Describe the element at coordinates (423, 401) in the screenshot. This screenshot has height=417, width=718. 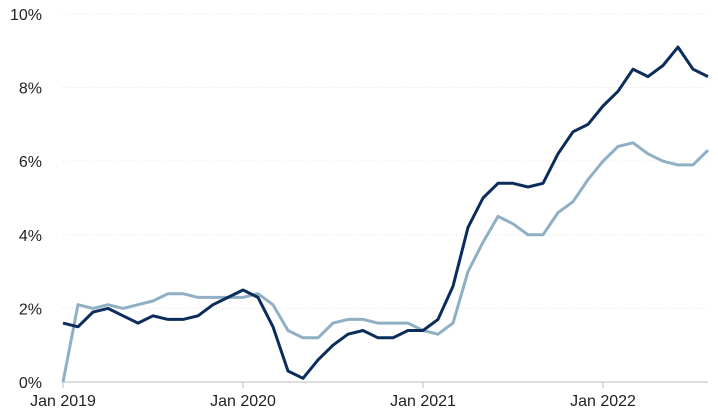
I see `x-tick-label: Jan 2021` at that location.